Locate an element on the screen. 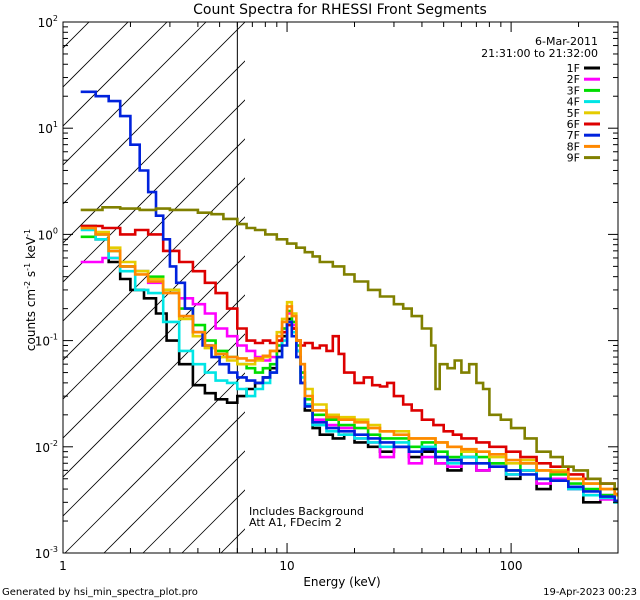 This screenshot has width=640, height=600. y-tick-label: 10² is located at coordinates (48, 22).